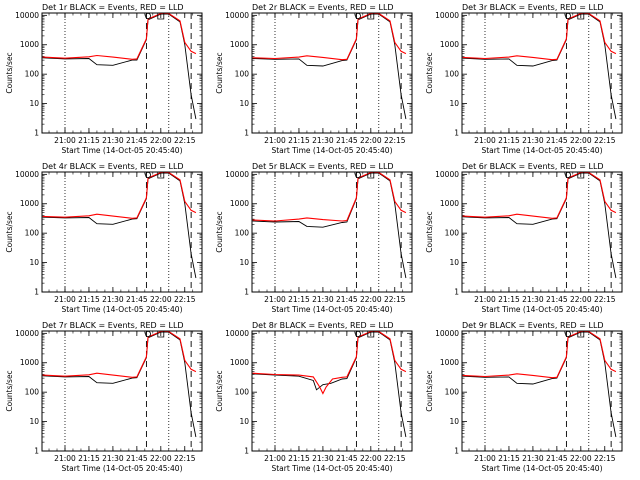 This screenshot has width=640, height=480. Describe the element at coordinates (113, 166) in the screenshot. I see `plot-title: Det 4r BLACK = Events, RED = LLD` at that location.